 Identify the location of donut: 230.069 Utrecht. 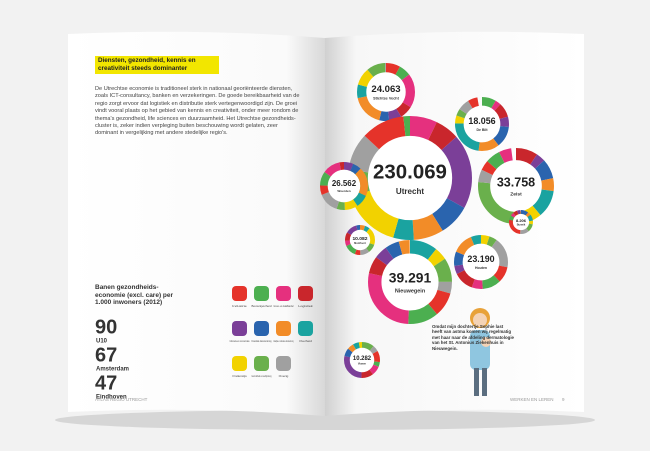
(410, 178).